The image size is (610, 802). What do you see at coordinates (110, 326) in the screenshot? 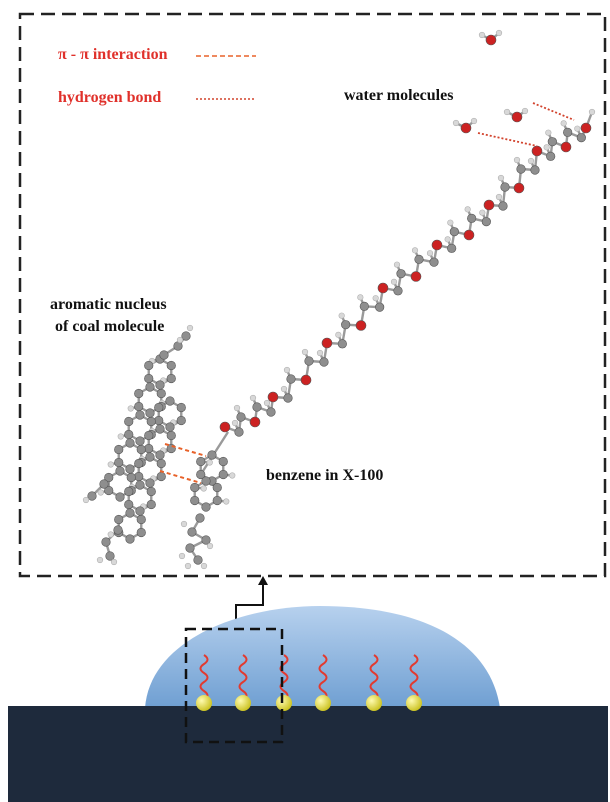
I see `aromatic-nucleus-line2: of coal molecule` at bounding box center [110, 326].